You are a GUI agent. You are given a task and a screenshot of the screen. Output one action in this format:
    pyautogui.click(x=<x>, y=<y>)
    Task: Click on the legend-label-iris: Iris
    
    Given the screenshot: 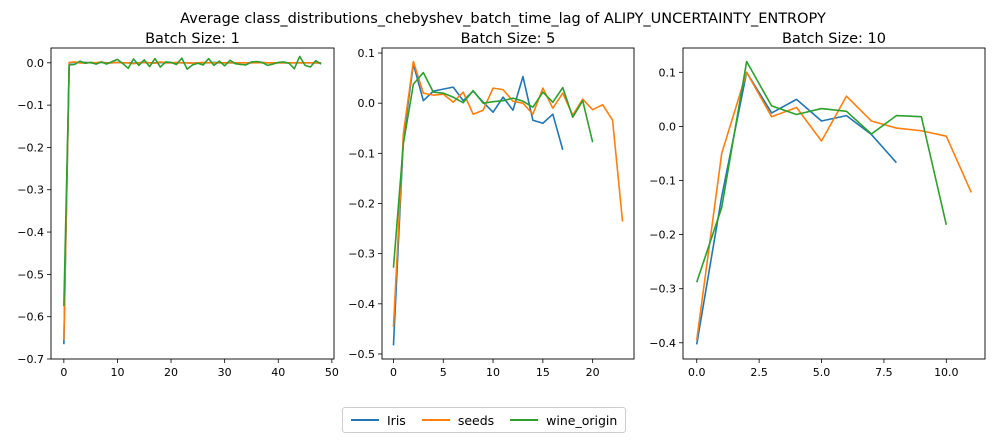 What is the action you would take?
    pyautogui.click(x=396, y=420)
    